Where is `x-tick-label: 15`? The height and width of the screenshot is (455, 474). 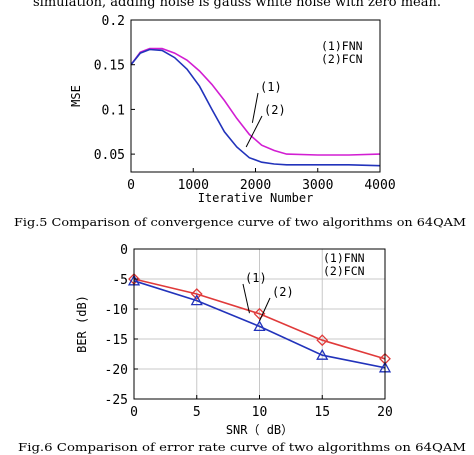
x-tick-label: 15 is located at coordinates (322, 412).